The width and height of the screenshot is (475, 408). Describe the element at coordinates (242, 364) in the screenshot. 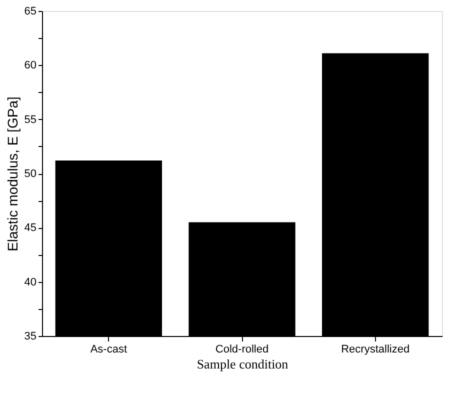

I see `x-axis-title: Sample condition` at that location.